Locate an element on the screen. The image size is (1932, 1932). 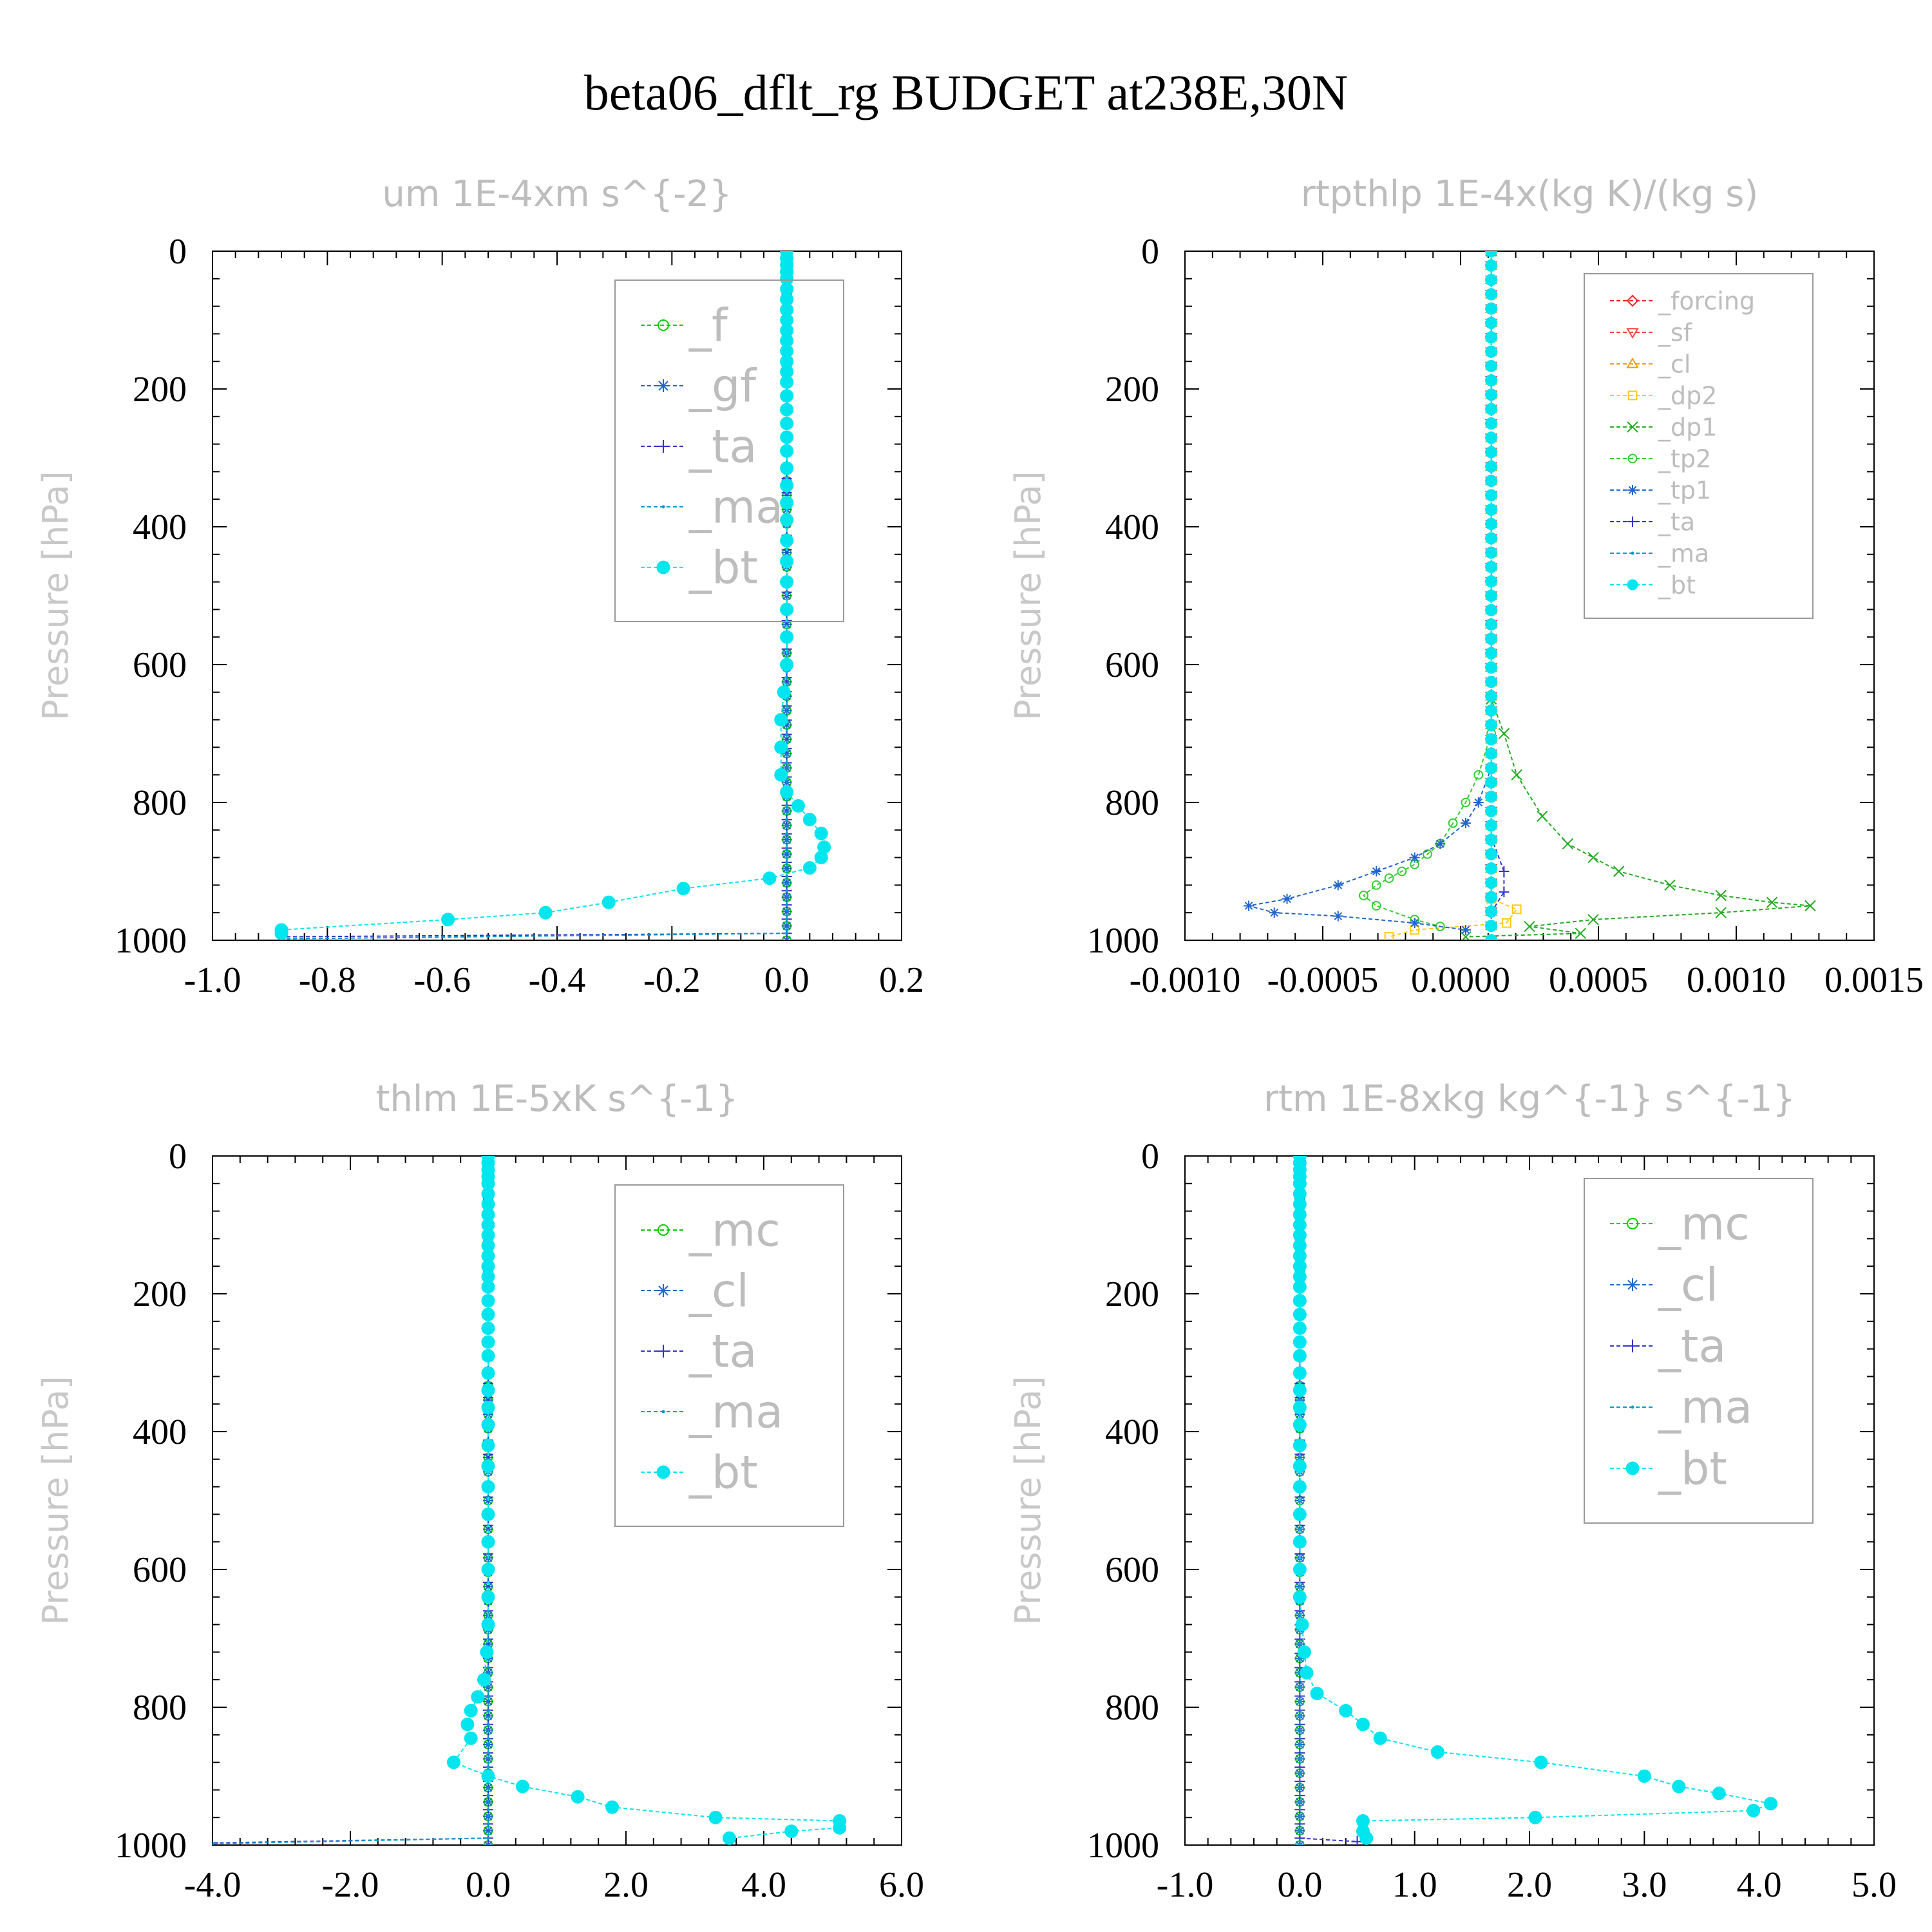
y-axis-label: Pressure [hPa] is located at coordinates (1028, 1500).